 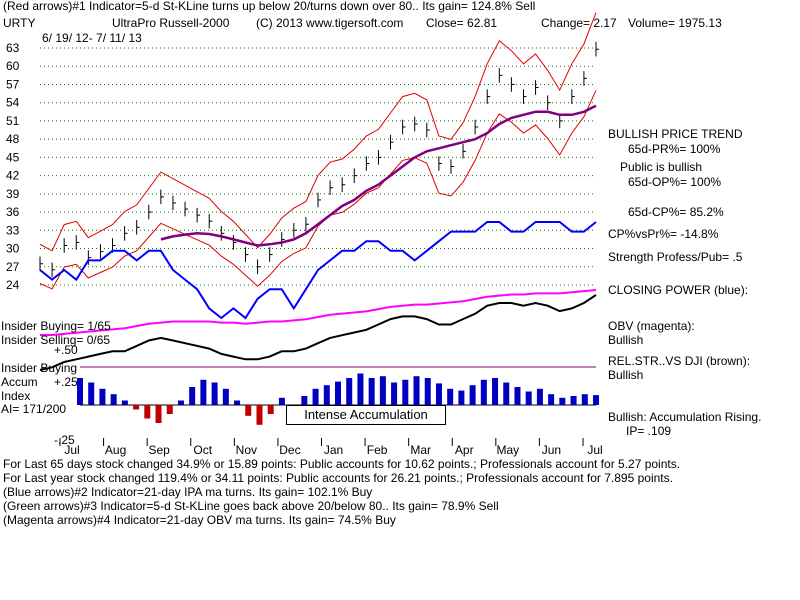 I want to click on y-tick-label: 42, so click(x=13, y=176).